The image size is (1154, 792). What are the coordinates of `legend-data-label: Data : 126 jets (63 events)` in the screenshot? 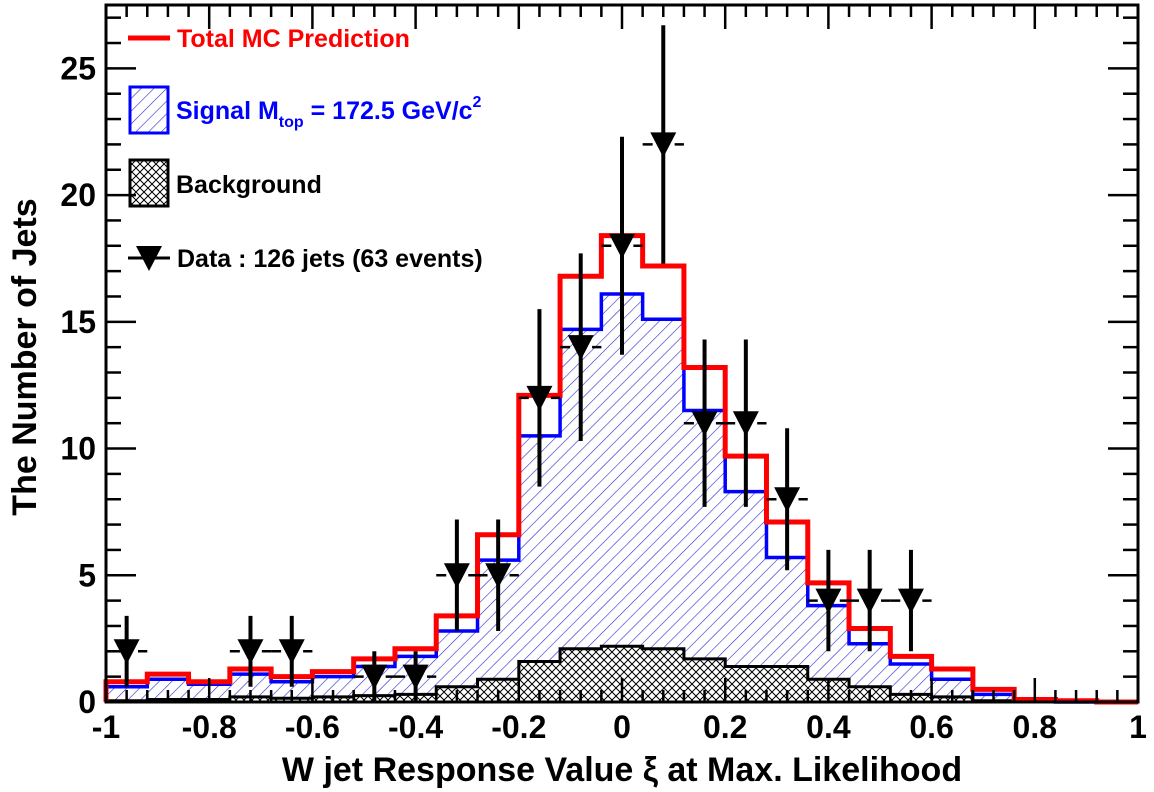 It's located at (330, 259).